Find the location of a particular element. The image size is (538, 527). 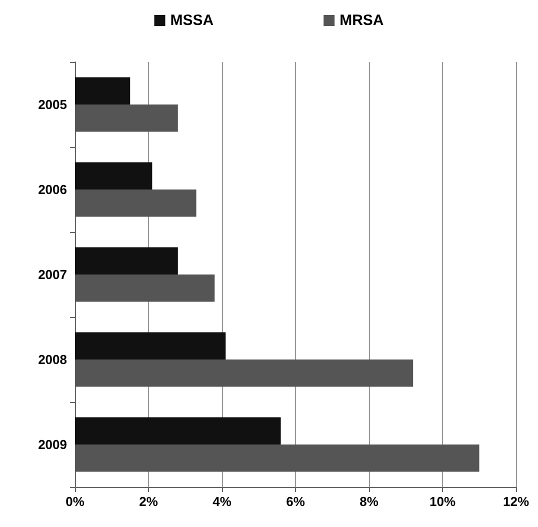

legend-label: MSSA is located at coordinates (192, 20).